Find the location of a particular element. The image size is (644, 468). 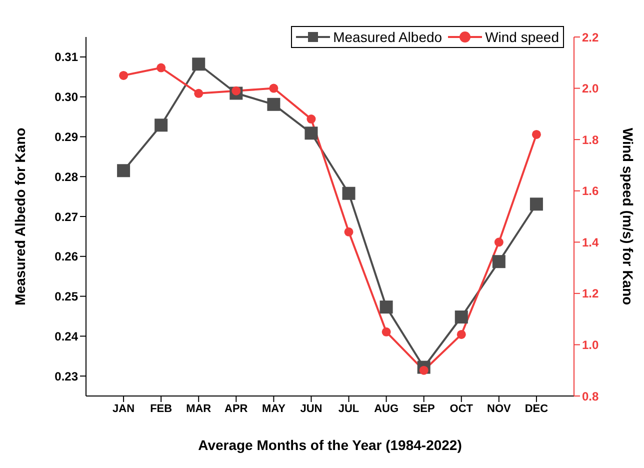

y-tick-label: 0.29 is located at coordinates (66, 137).